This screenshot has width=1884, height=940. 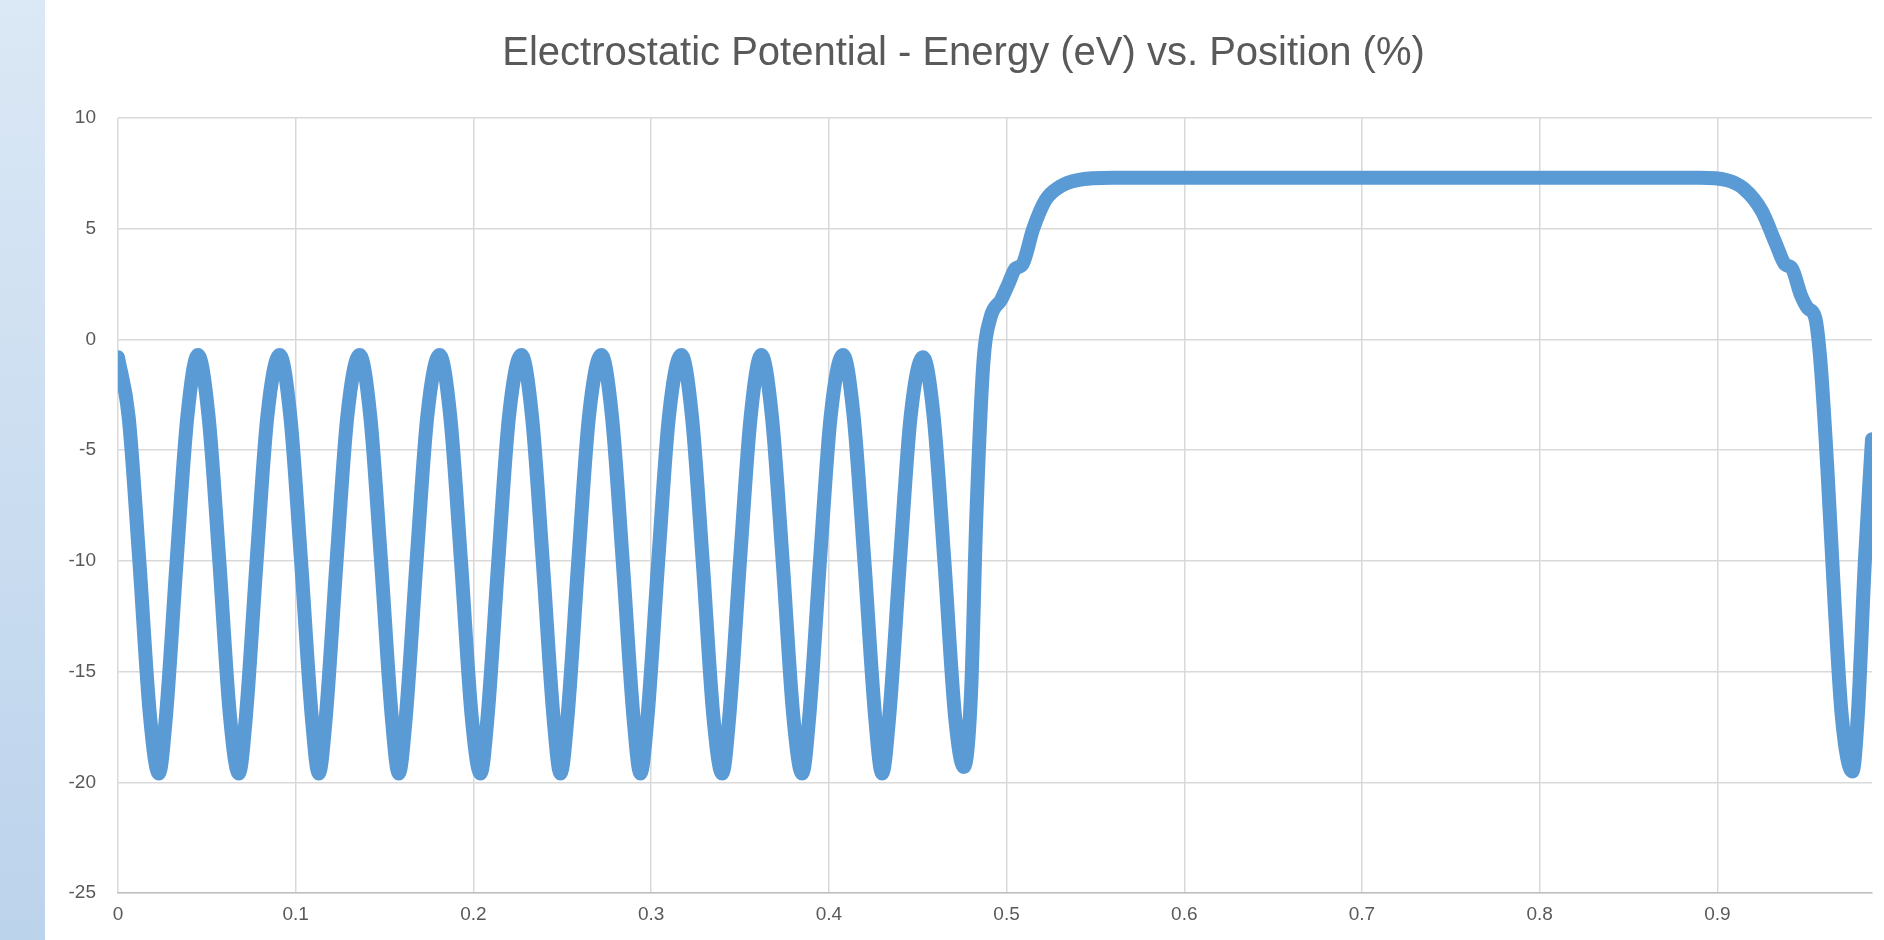 I want to click on y-tick-label: -15, so click(x=82, y=670).